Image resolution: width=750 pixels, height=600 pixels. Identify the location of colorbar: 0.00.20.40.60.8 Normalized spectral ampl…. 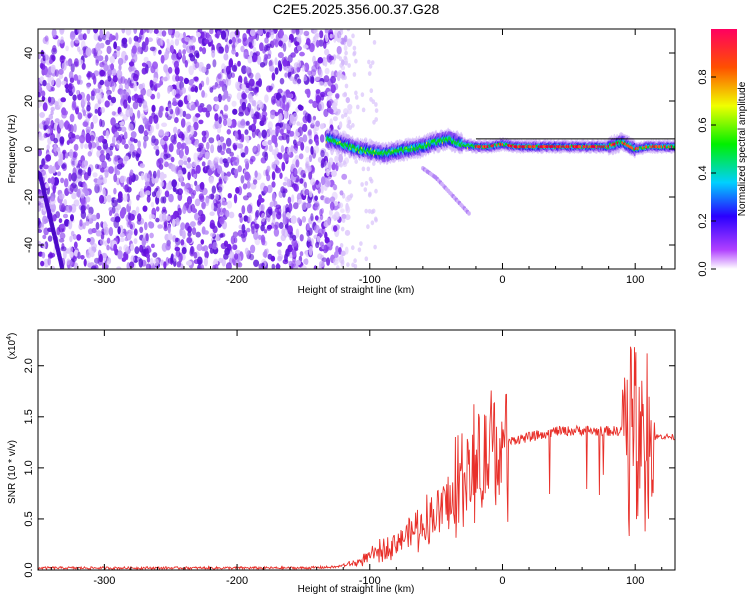
(722, 153).